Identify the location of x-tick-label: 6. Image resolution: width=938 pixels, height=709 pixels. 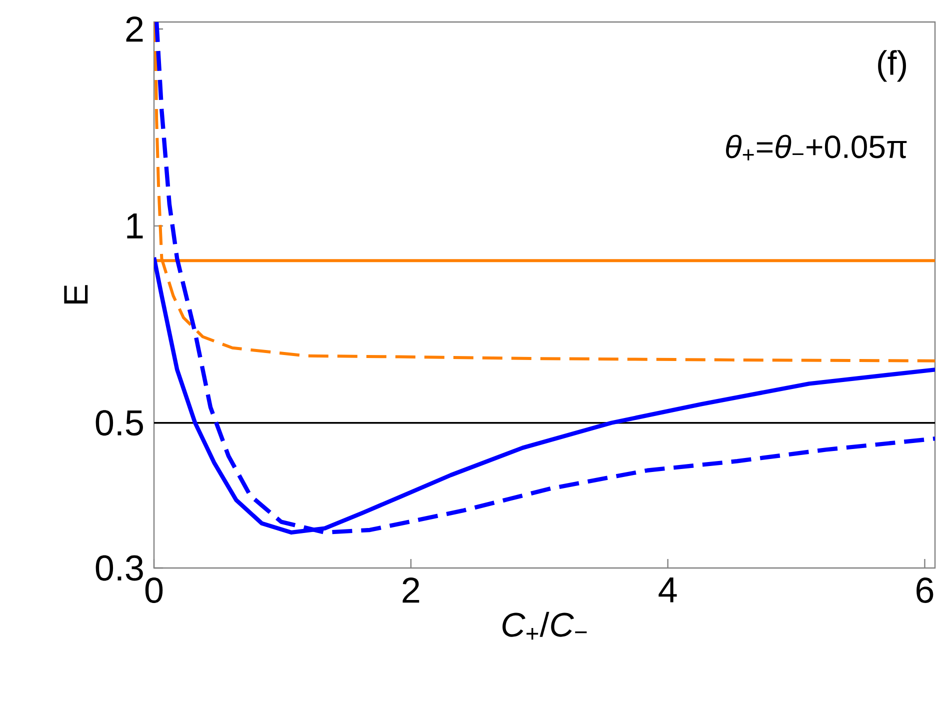
(925, 591).